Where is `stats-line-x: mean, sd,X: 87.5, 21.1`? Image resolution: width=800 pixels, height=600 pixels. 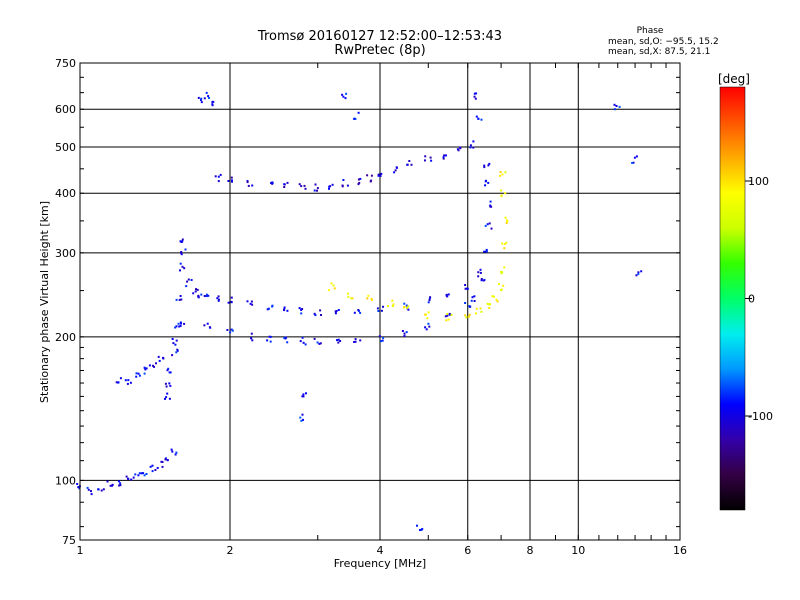 stats-line-x: mean, sd,X: 87.5, 21.1 is located at coordinates (659, 52).